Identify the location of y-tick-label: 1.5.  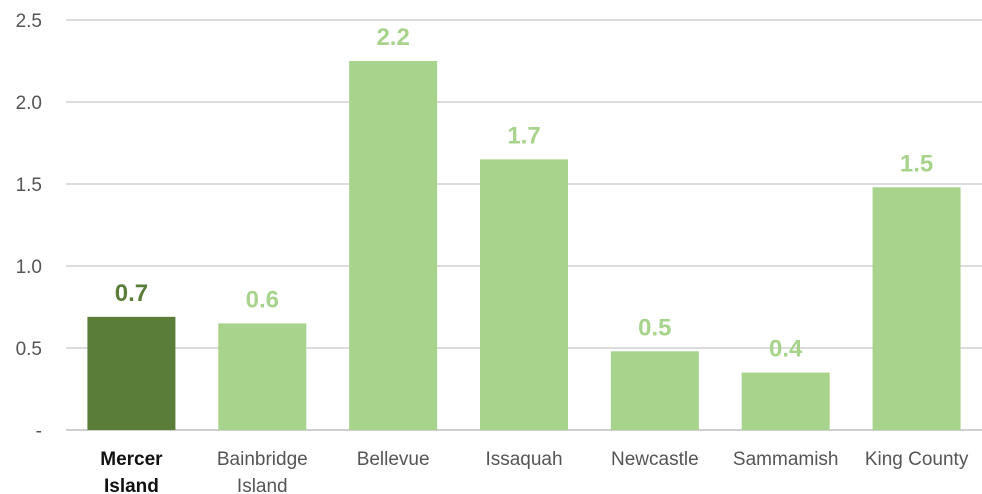
(29, 185).